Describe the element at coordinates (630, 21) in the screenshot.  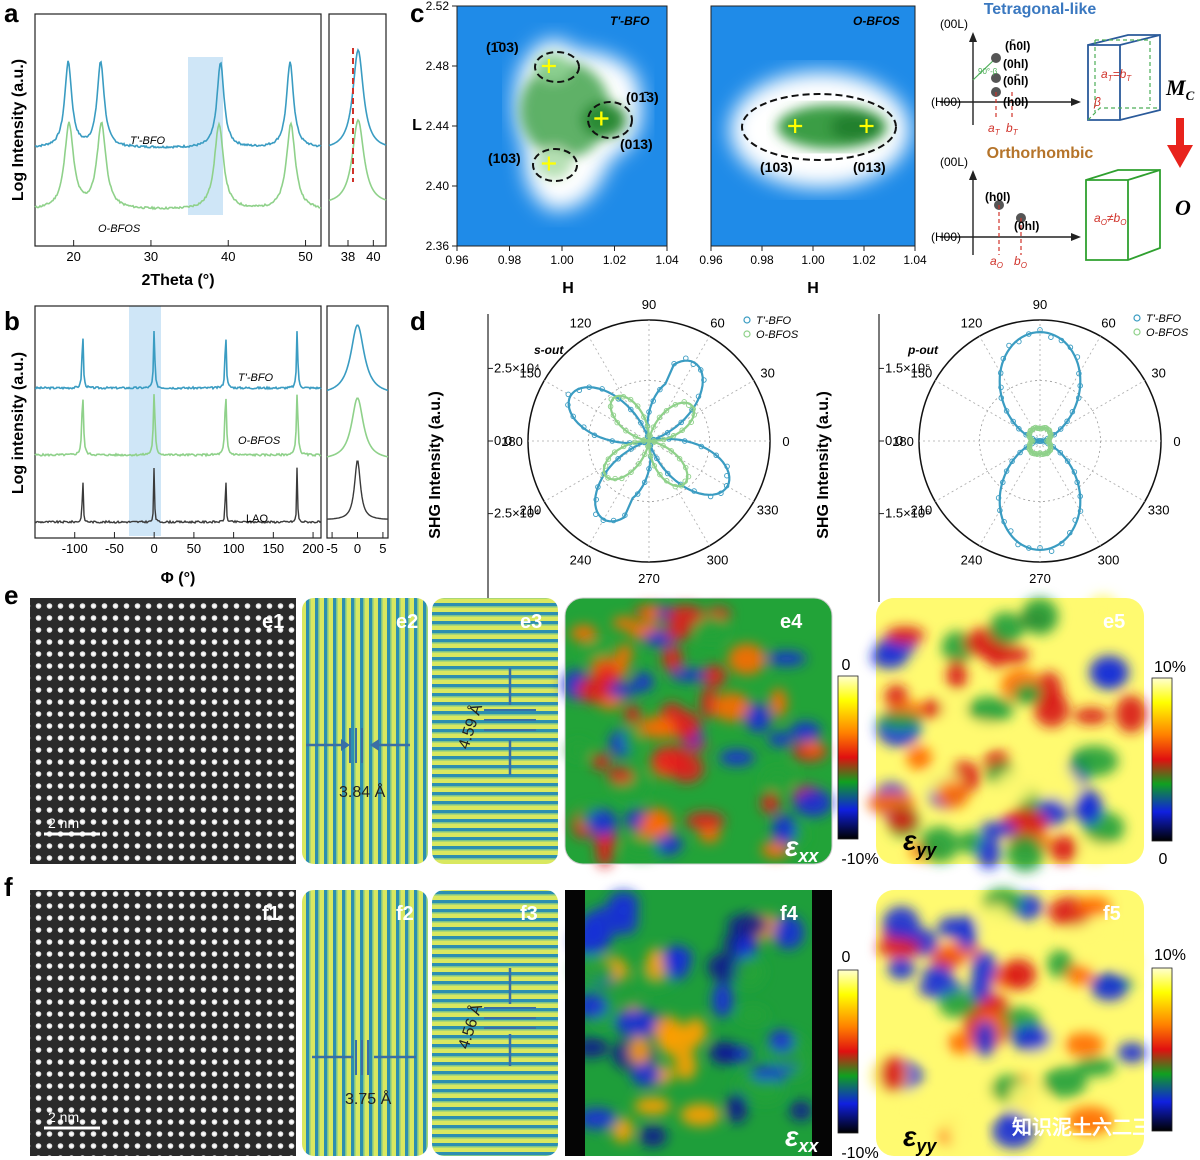
I see `rsm-title-tbfo: T'-BFO` at that location.